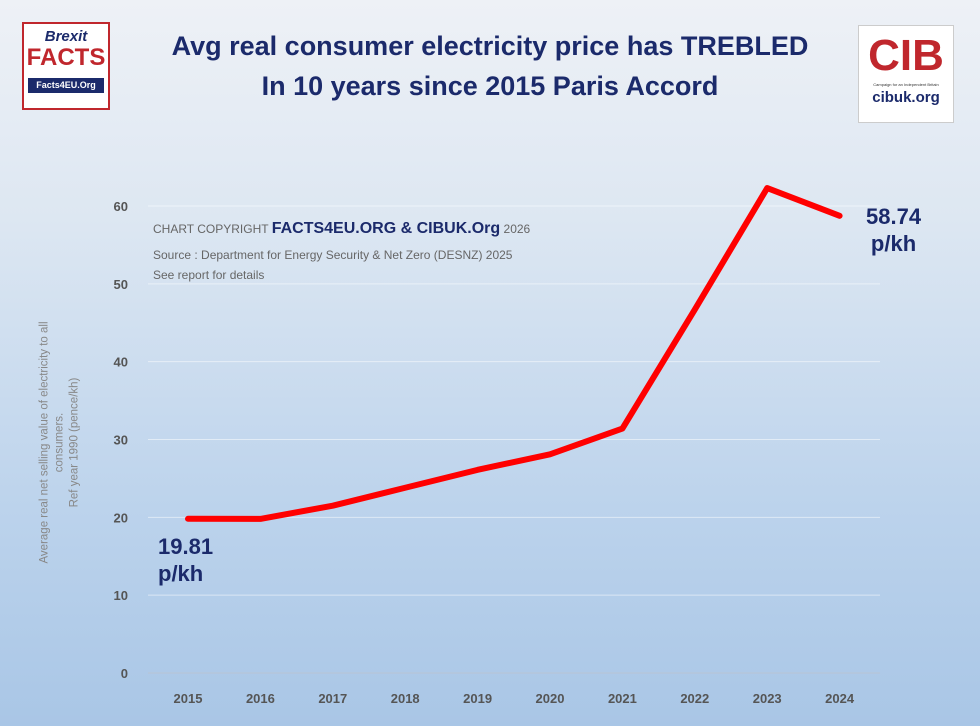 The height and width of the screenshot is (726, 980). I want to click on x-tick-label: 2022, so click(694, 698).